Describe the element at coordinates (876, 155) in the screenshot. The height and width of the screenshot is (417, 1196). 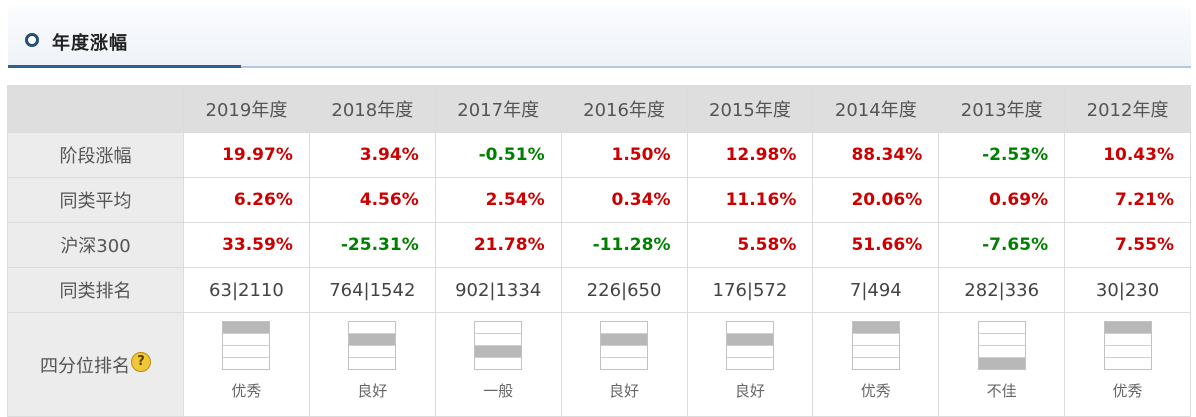
I see `stage-return-cell: 88.34%` at that location.